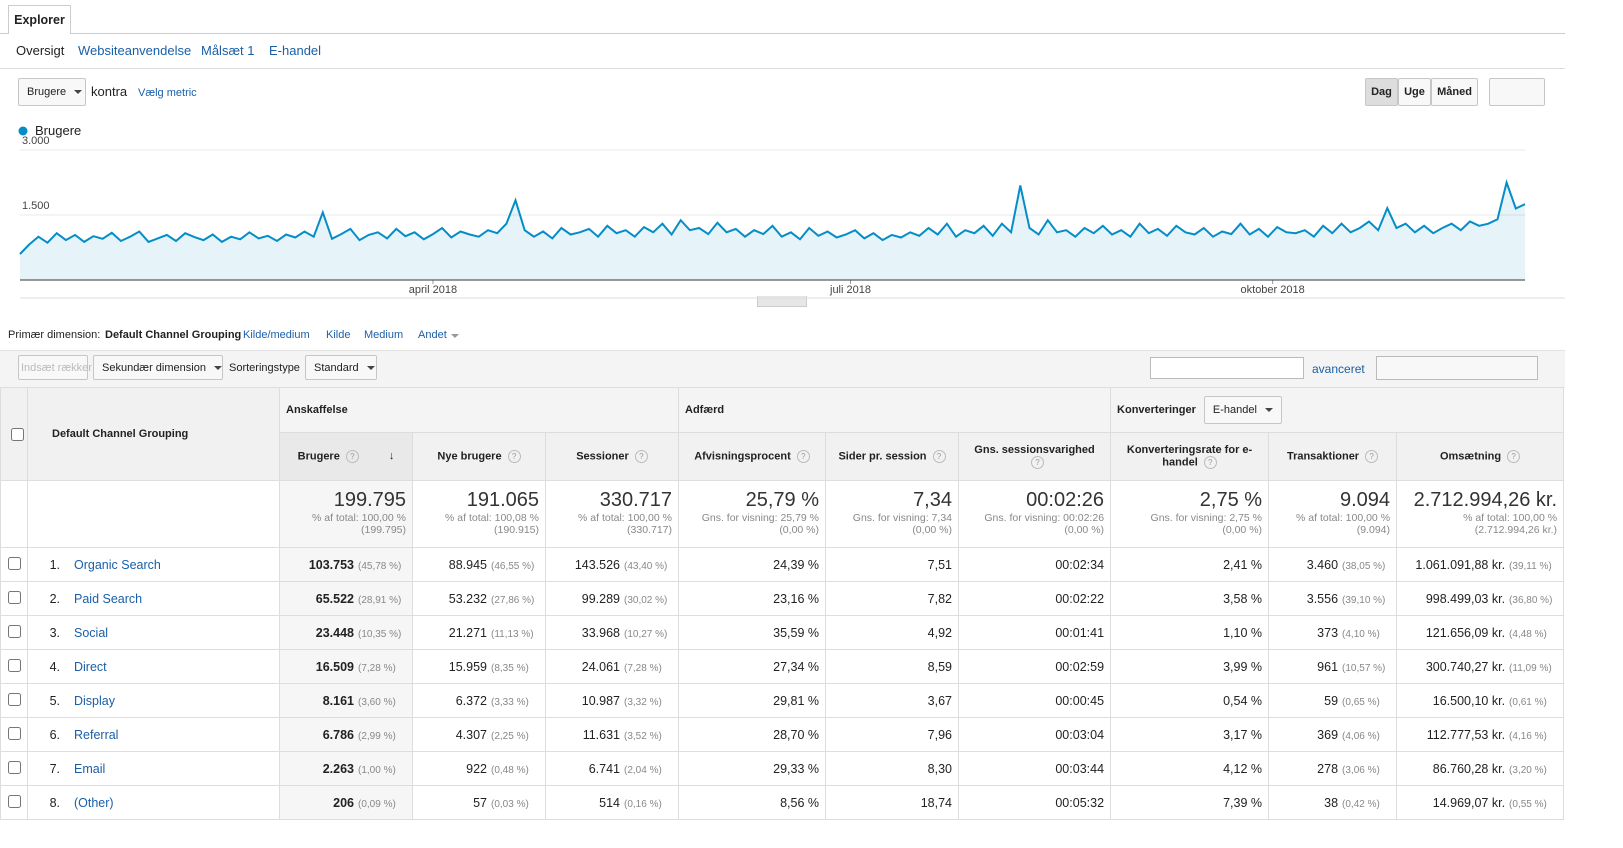 The height and width of the screenshot is (848, 1623). Describe the element at coordinates (153, 598) in the screenshot. I see `dimension-cell: 2. Paid Search` at that location.